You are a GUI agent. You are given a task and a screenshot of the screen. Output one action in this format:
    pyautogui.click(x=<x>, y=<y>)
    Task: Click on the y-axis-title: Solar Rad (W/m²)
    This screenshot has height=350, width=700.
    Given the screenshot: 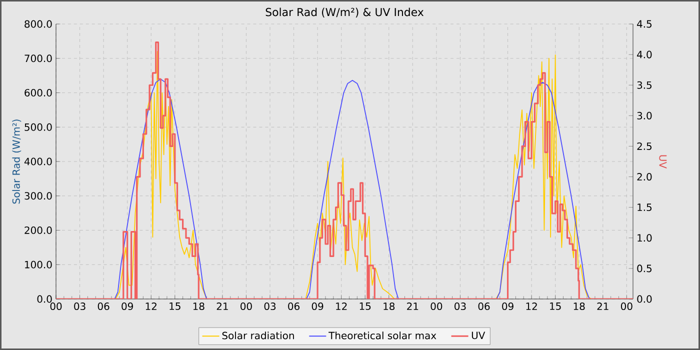 What is the action you would take?
    pyautogui.click(x=17, y=162)
    